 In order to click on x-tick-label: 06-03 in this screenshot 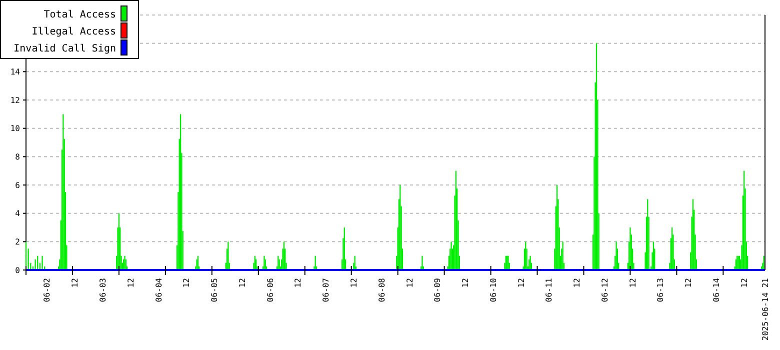, I will do `click(103, 290)`.